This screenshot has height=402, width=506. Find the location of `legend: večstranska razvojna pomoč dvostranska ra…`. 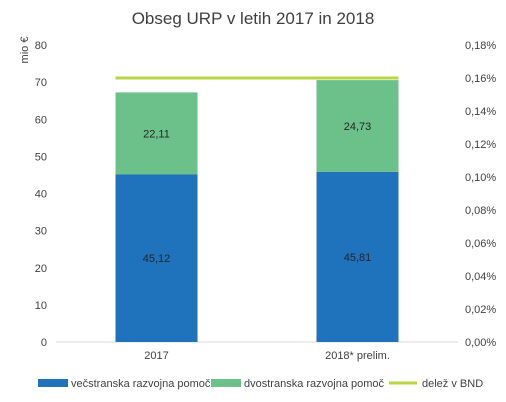

legend: večstranska razvojna pomoč dvostranska ra… is located at coordinates (260, 384).